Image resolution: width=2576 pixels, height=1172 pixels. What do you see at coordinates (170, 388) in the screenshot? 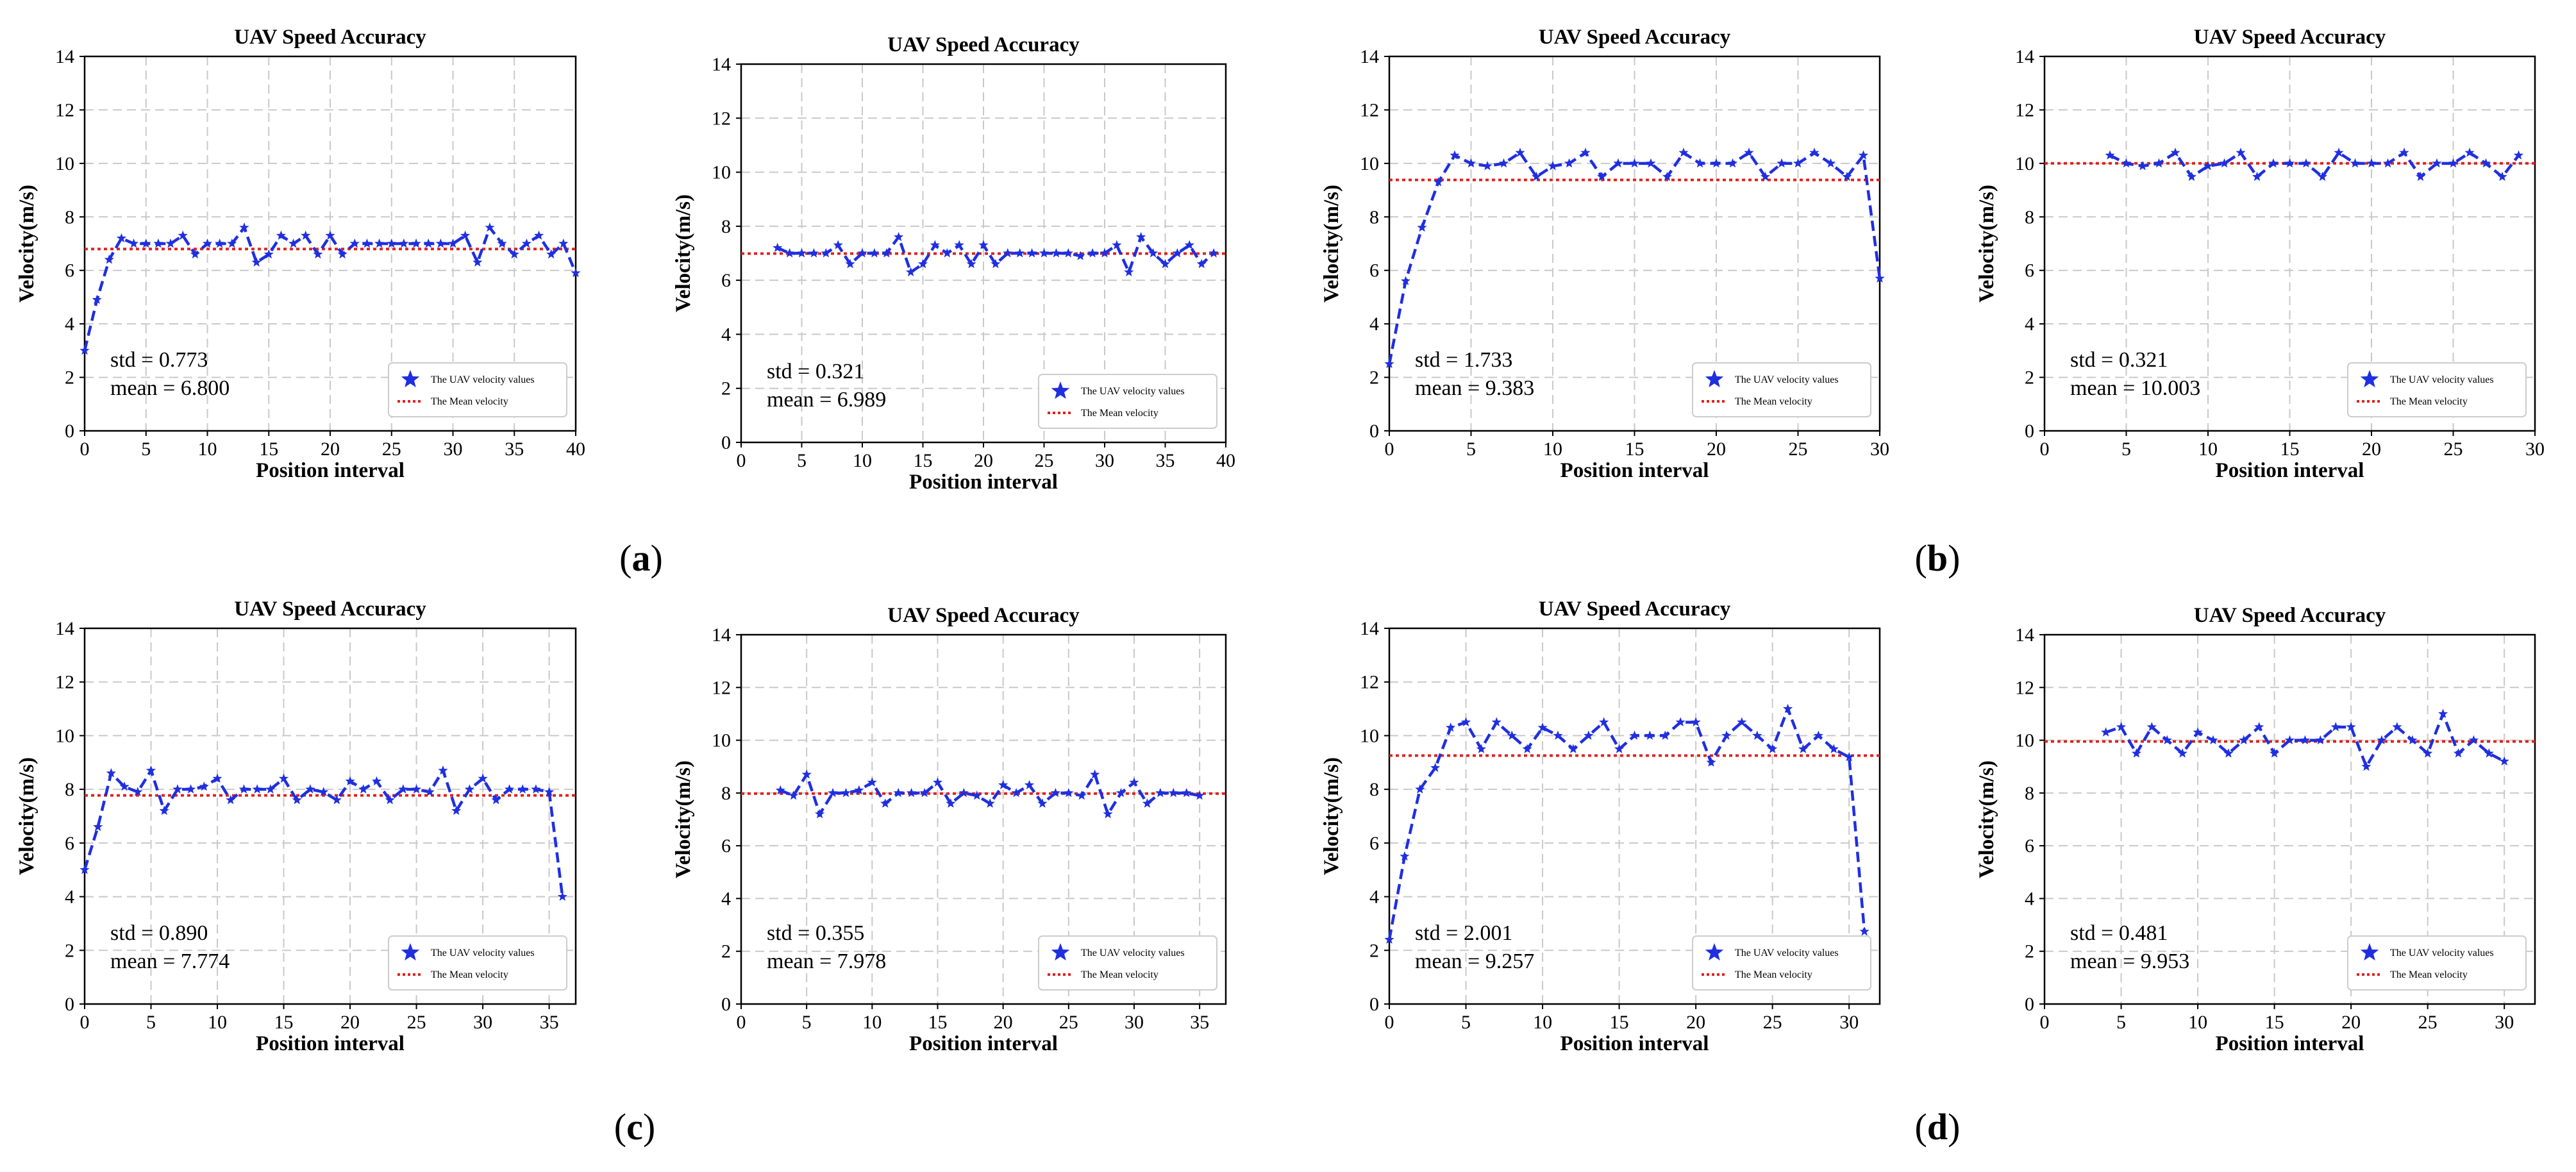
I see `mean-label: mean = 6.800` at bounding box center [170, 388].